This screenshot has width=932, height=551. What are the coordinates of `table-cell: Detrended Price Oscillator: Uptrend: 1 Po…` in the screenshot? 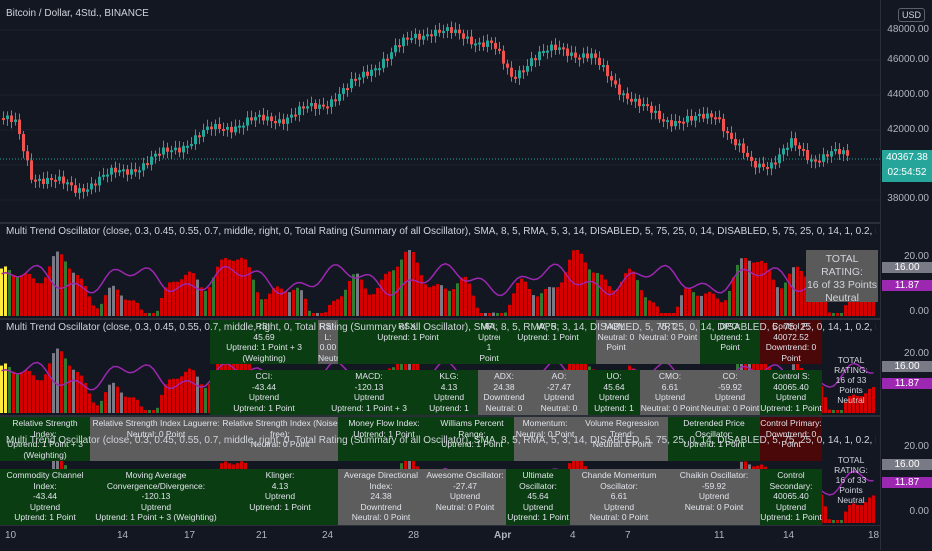 It's located at (714, 439).